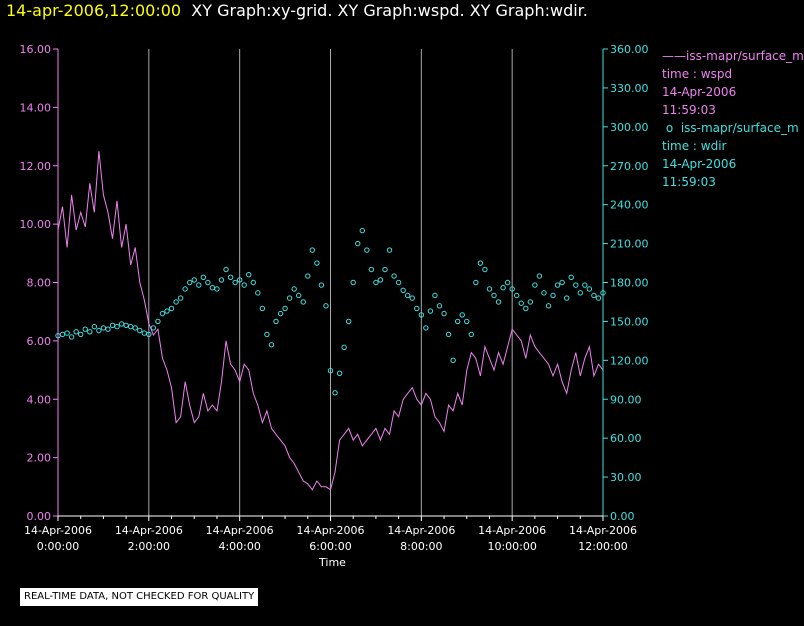 This screenshot has height=626, width=804. What do you see at coordinates (629, 127) in the screenshot?
I see `y-right-tick-label: 300.00` at bounding box center [629, 127].